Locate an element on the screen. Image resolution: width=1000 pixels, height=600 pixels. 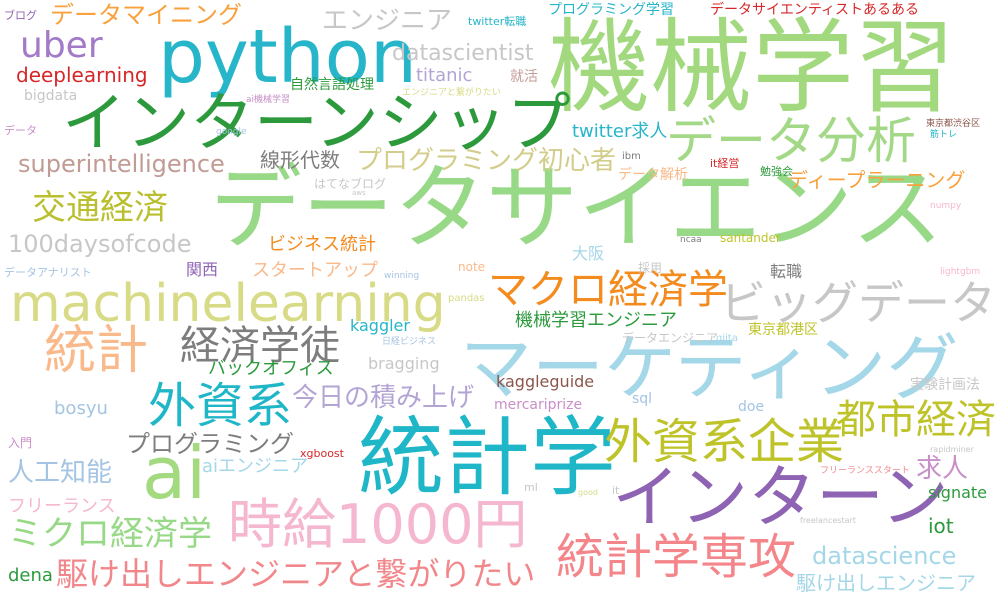
word-google: google is located at coordinates (231, 132).